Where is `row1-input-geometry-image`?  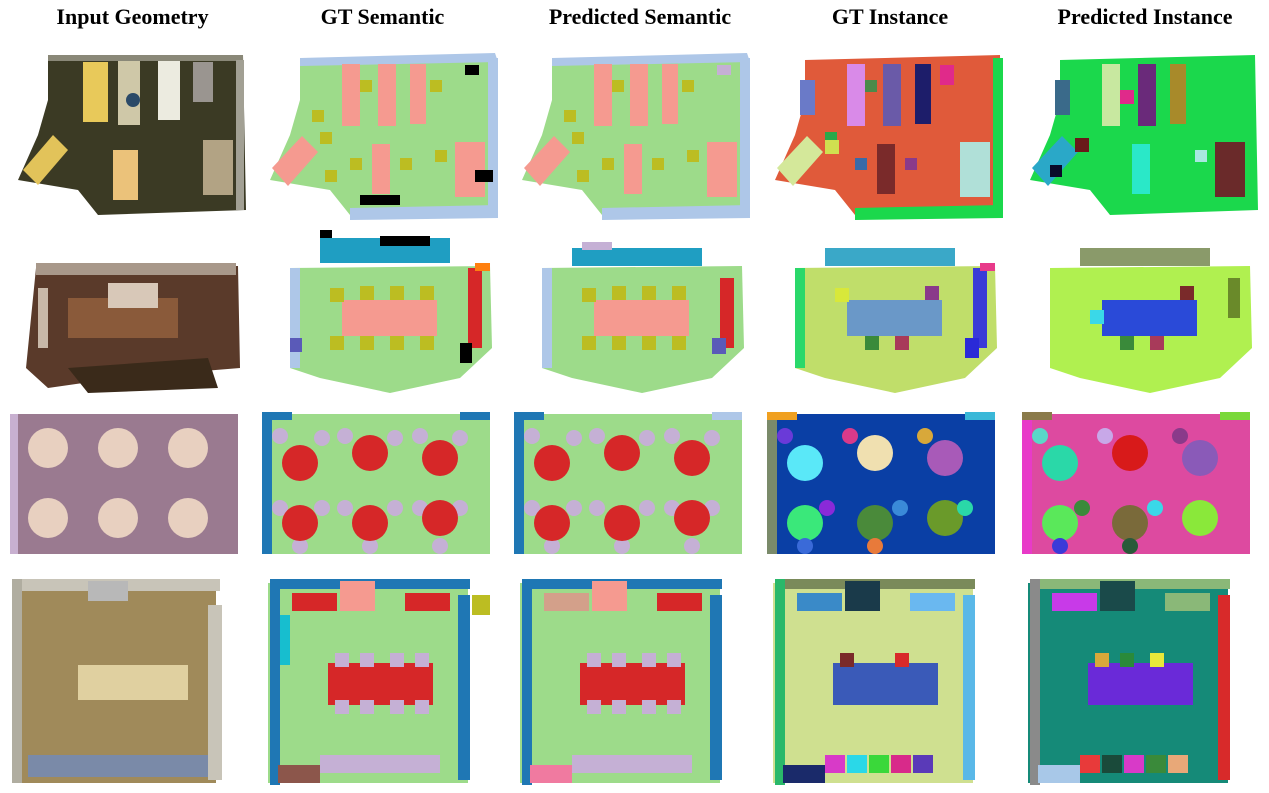 row1-input-geometry-image is located at coordinates (128, 130).